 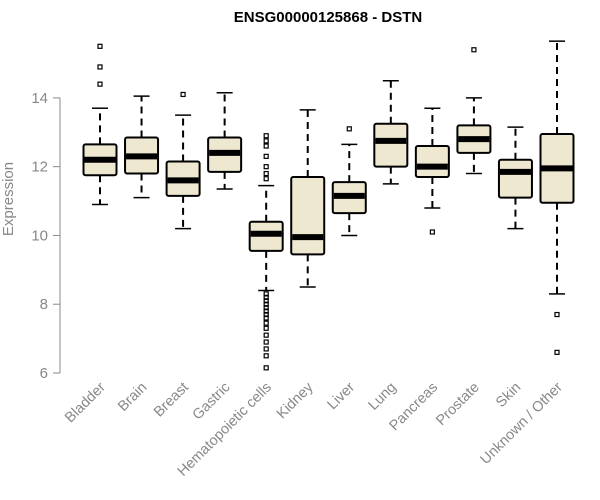 I want to click on y-tick-label: 8, so click(x=44, y=304).